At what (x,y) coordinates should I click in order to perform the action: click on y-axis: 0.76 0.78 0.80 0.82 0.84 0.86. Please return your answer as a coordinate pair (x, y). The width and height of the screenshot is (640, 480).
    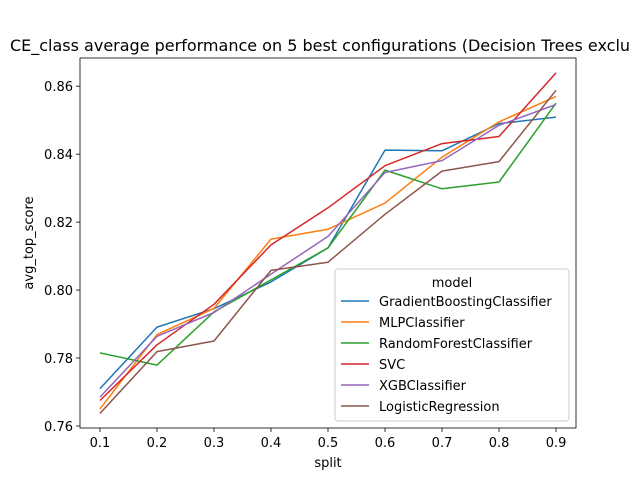
    Looking at the image, I should click on (62, 257).